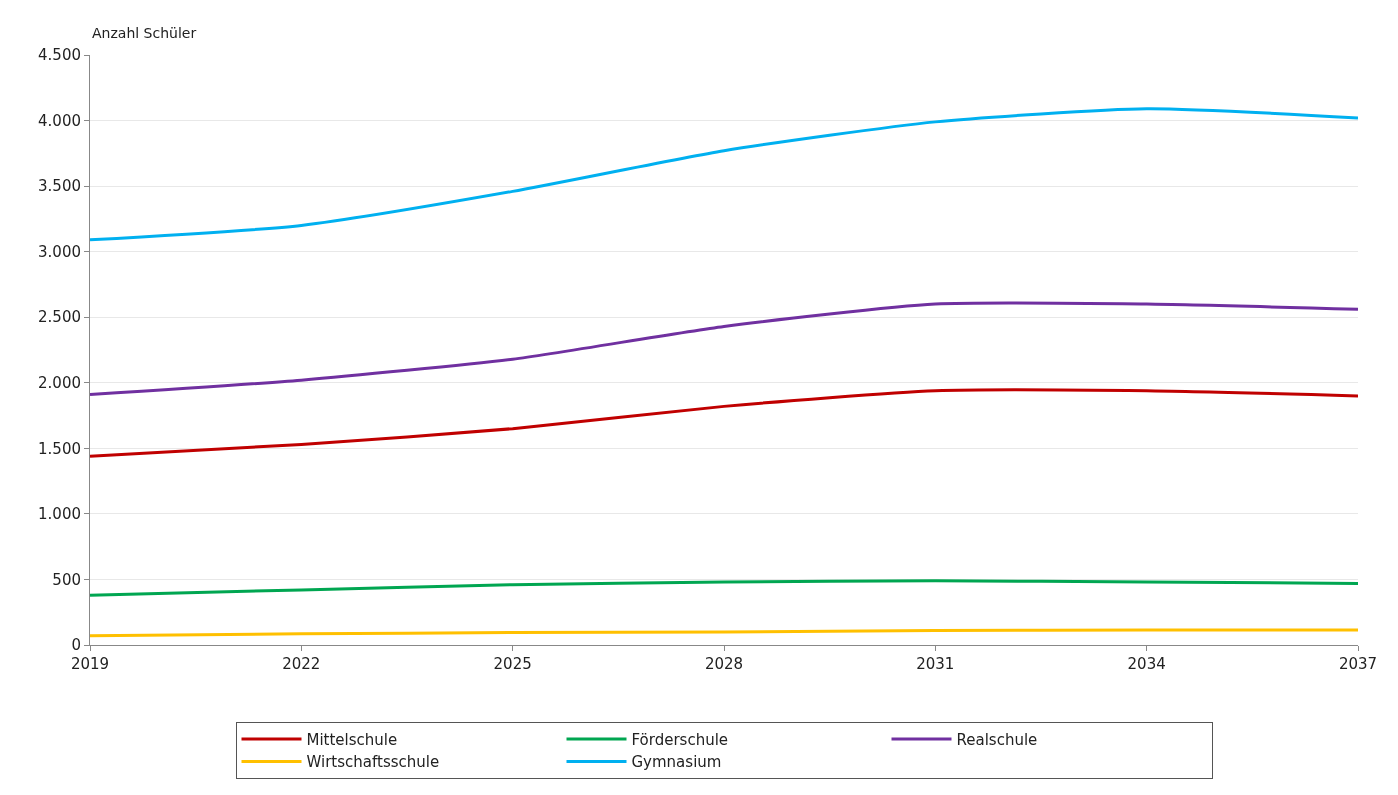 The image size is (1398, 795). I want to click on y-tick-label: 500, so click(66, 579).